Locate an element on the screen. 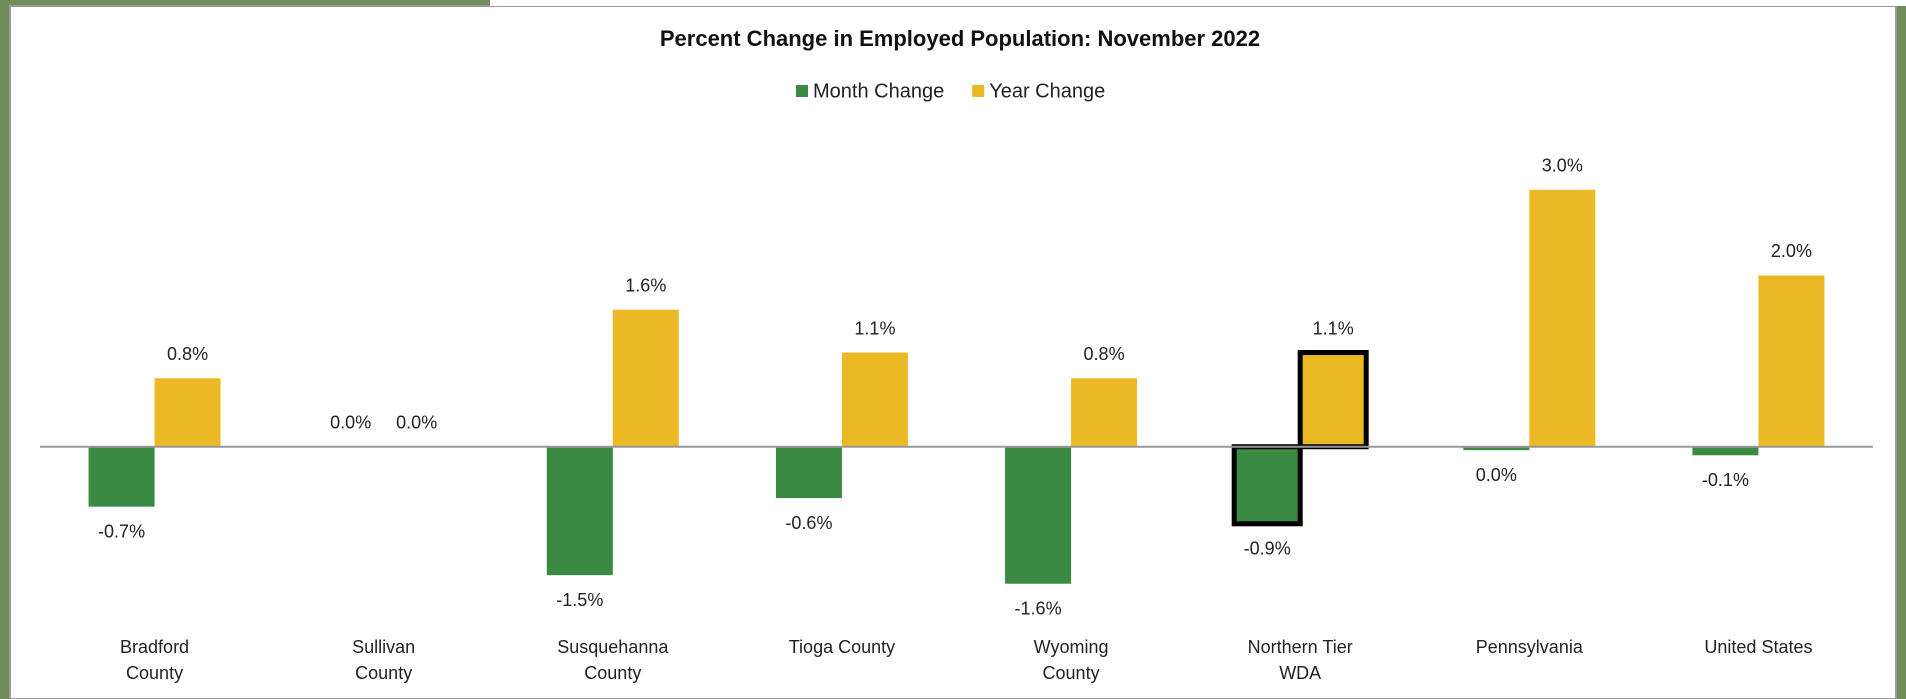  x-tick-container: Wyoming County is located at coordinates (1071, 660).